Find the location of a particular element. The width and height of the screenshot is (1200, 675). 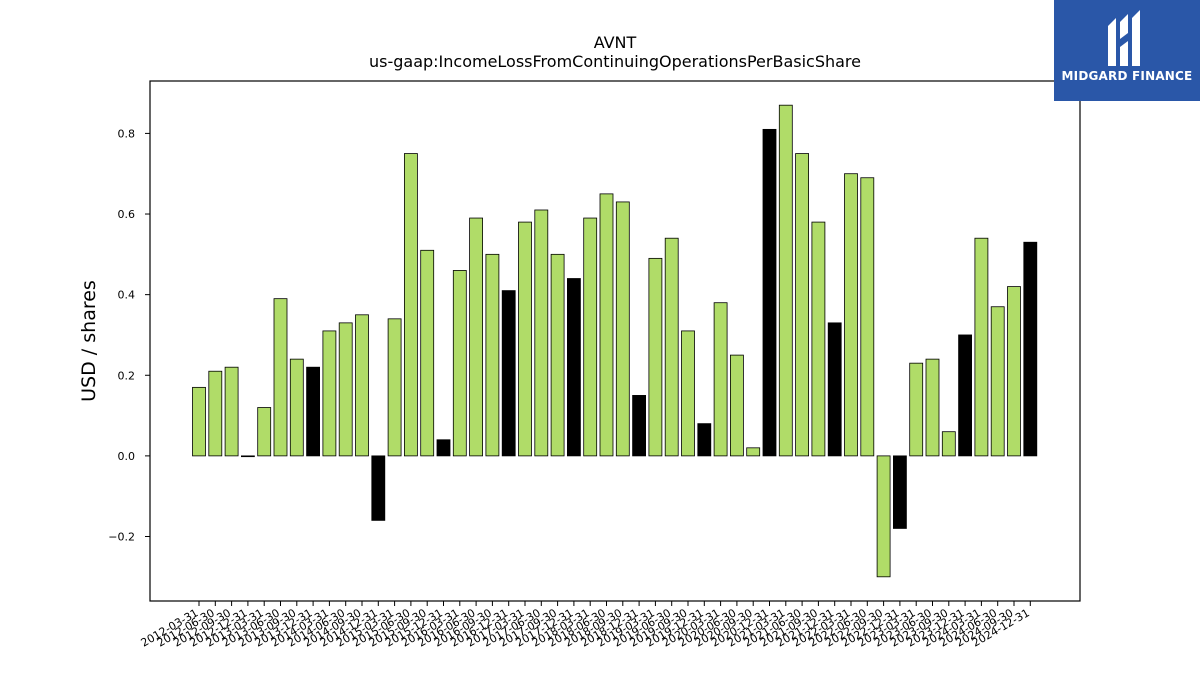

midgard-finance-logo: MIDGARD FINANCE is located at coordinates (1127, 50).